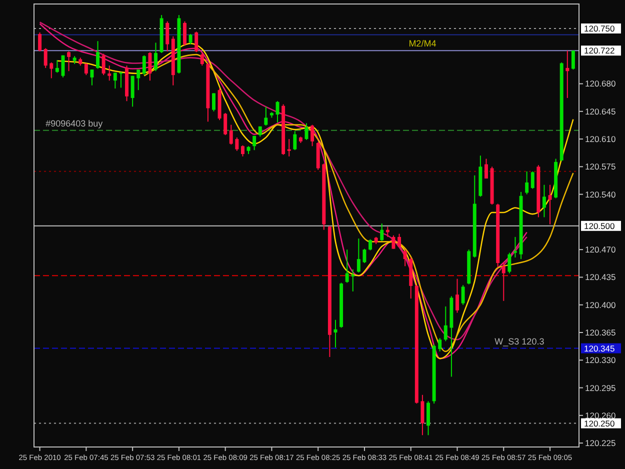 This screenshot has width=625, height=469. What do you see at coordinates (422, 43) in the screenshot?
I see `annotation: M2/M4` at bounding box center [422, 43].